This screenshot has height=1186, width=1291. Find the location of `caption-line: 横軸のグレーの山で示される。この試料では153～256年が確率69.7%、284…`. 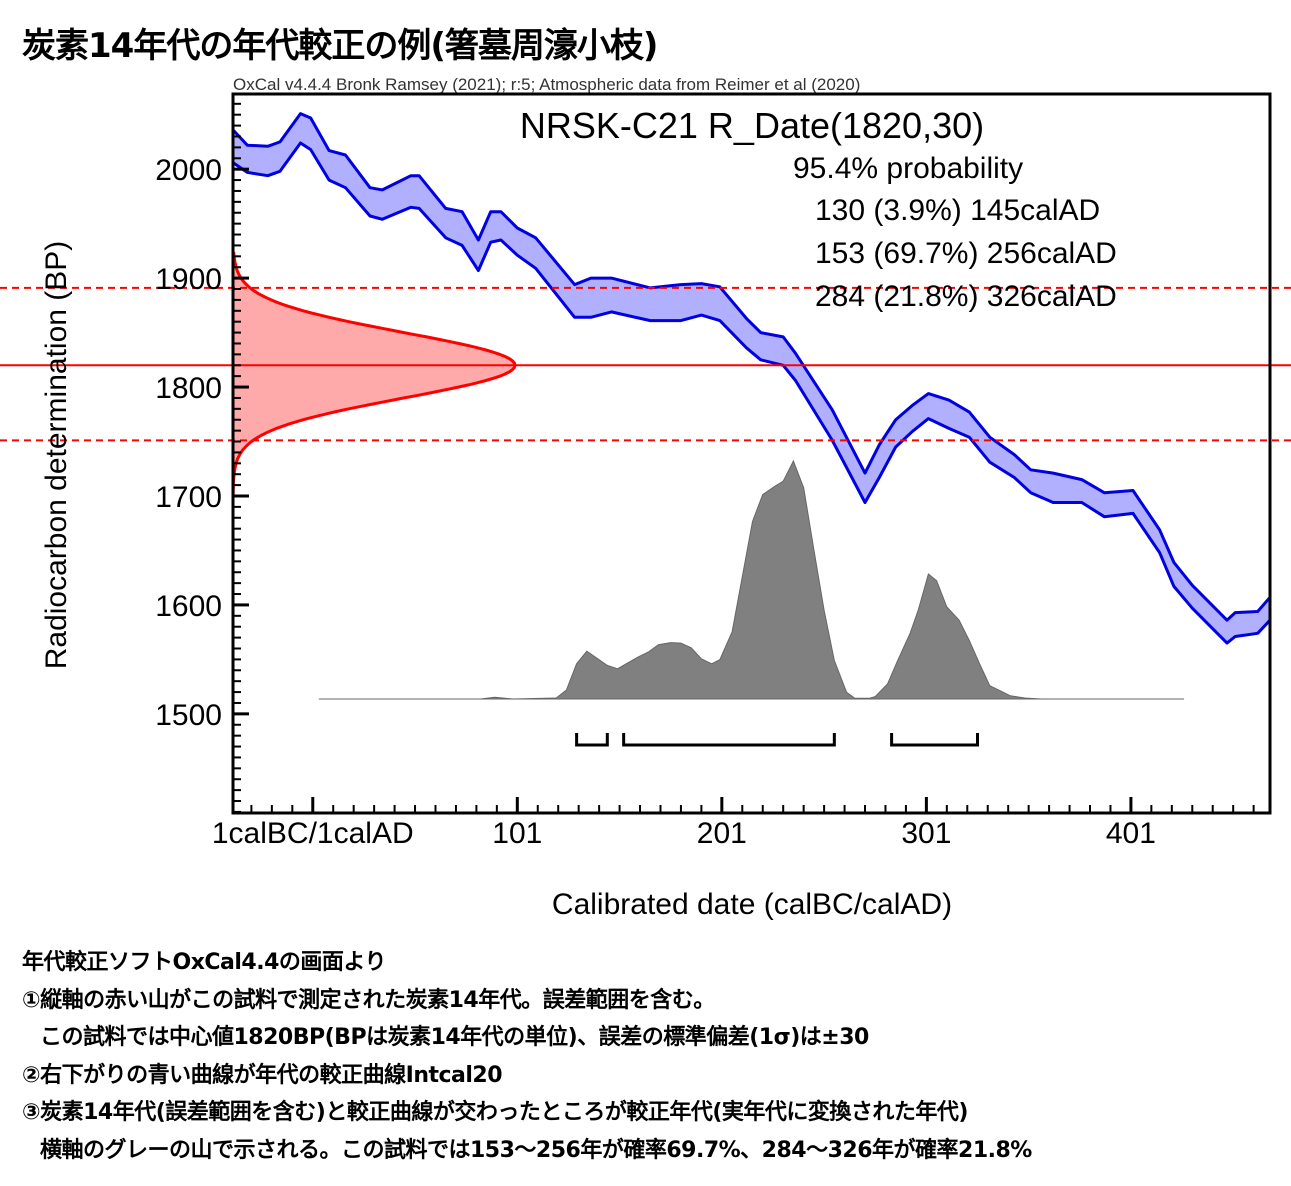

caption-line: 横軸のグレーの山で示される。この試料では153～256年が確率69.7%、284… is located at coordinates (536, 1150).